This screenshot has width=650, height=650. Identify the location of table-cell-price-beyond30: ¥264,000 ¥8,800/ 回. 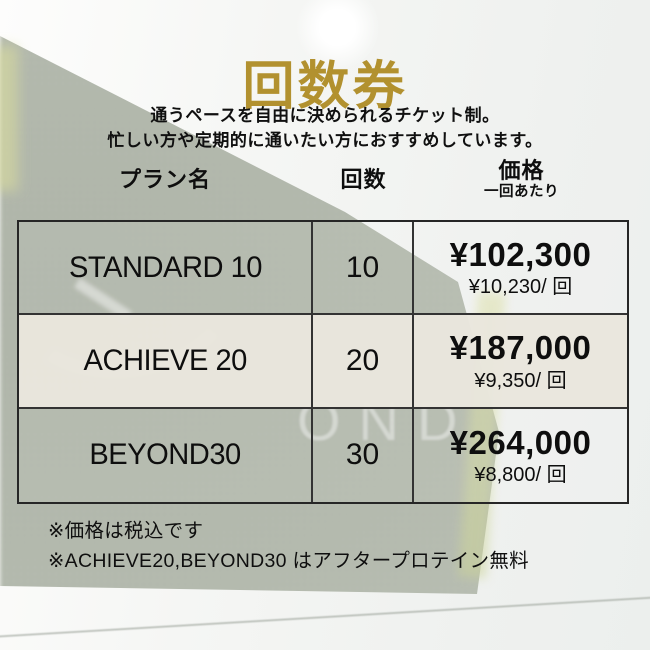
(520, 455).